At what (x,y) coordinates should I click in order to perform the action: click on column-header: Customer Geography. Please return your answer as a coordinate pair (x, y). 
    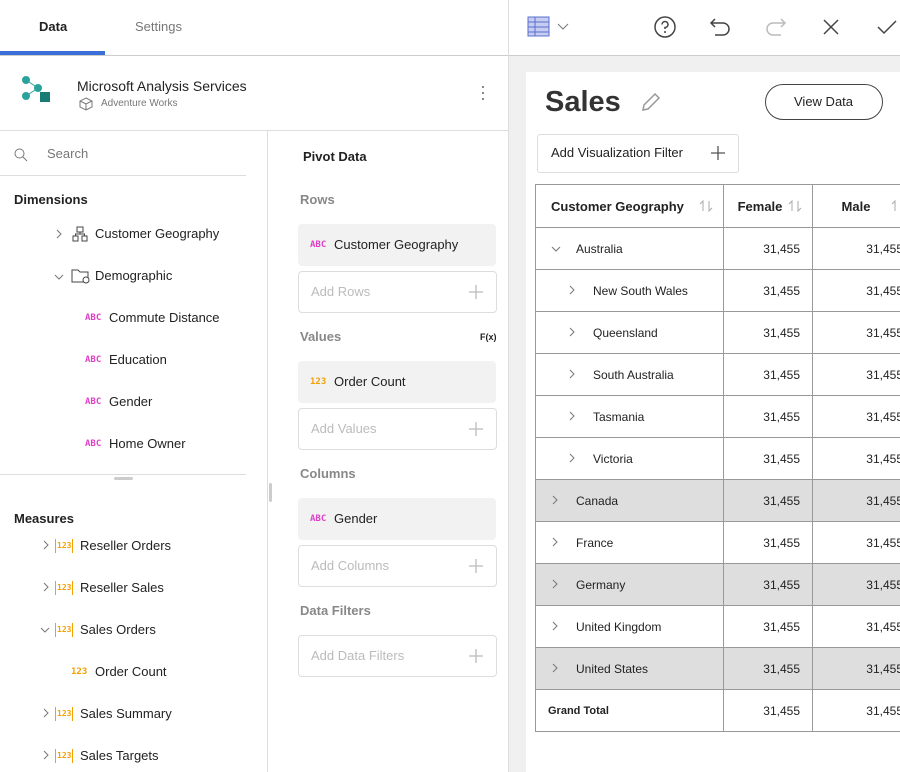
    Looking at the image, I should click on (630, 206).